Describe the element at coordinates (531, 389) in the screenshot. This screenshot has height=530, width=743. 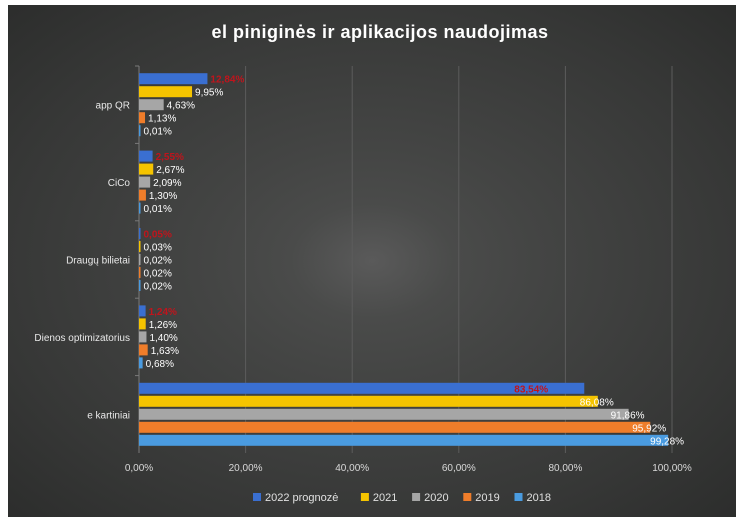
I see `data-label: 83,54%` at that location.